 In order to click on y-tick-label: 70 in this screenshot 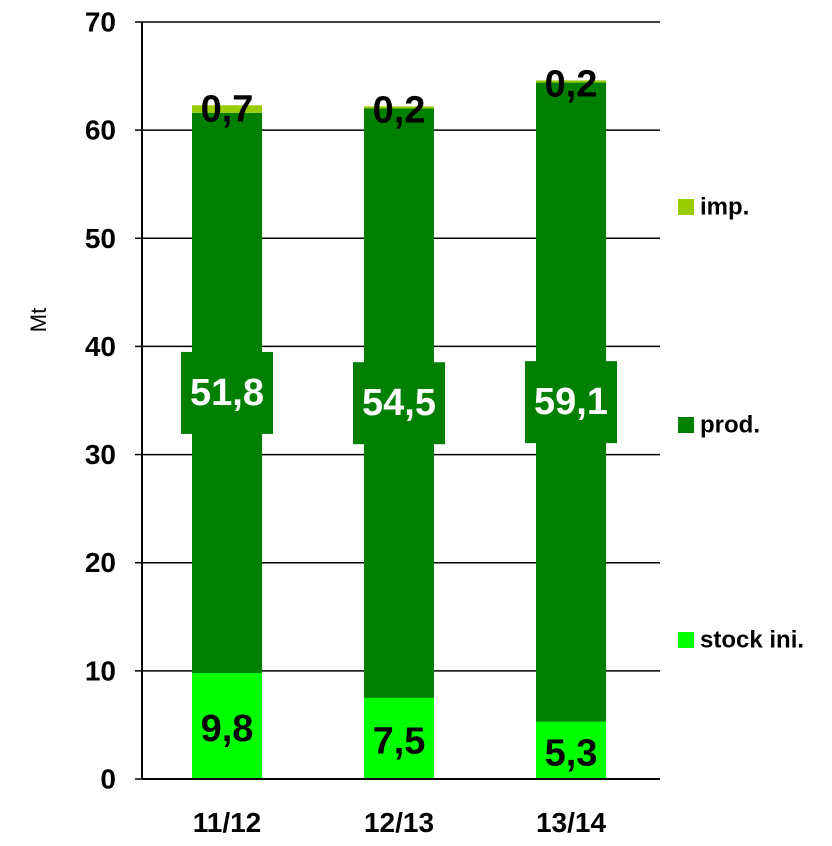, I will do `click(100, 22)`.